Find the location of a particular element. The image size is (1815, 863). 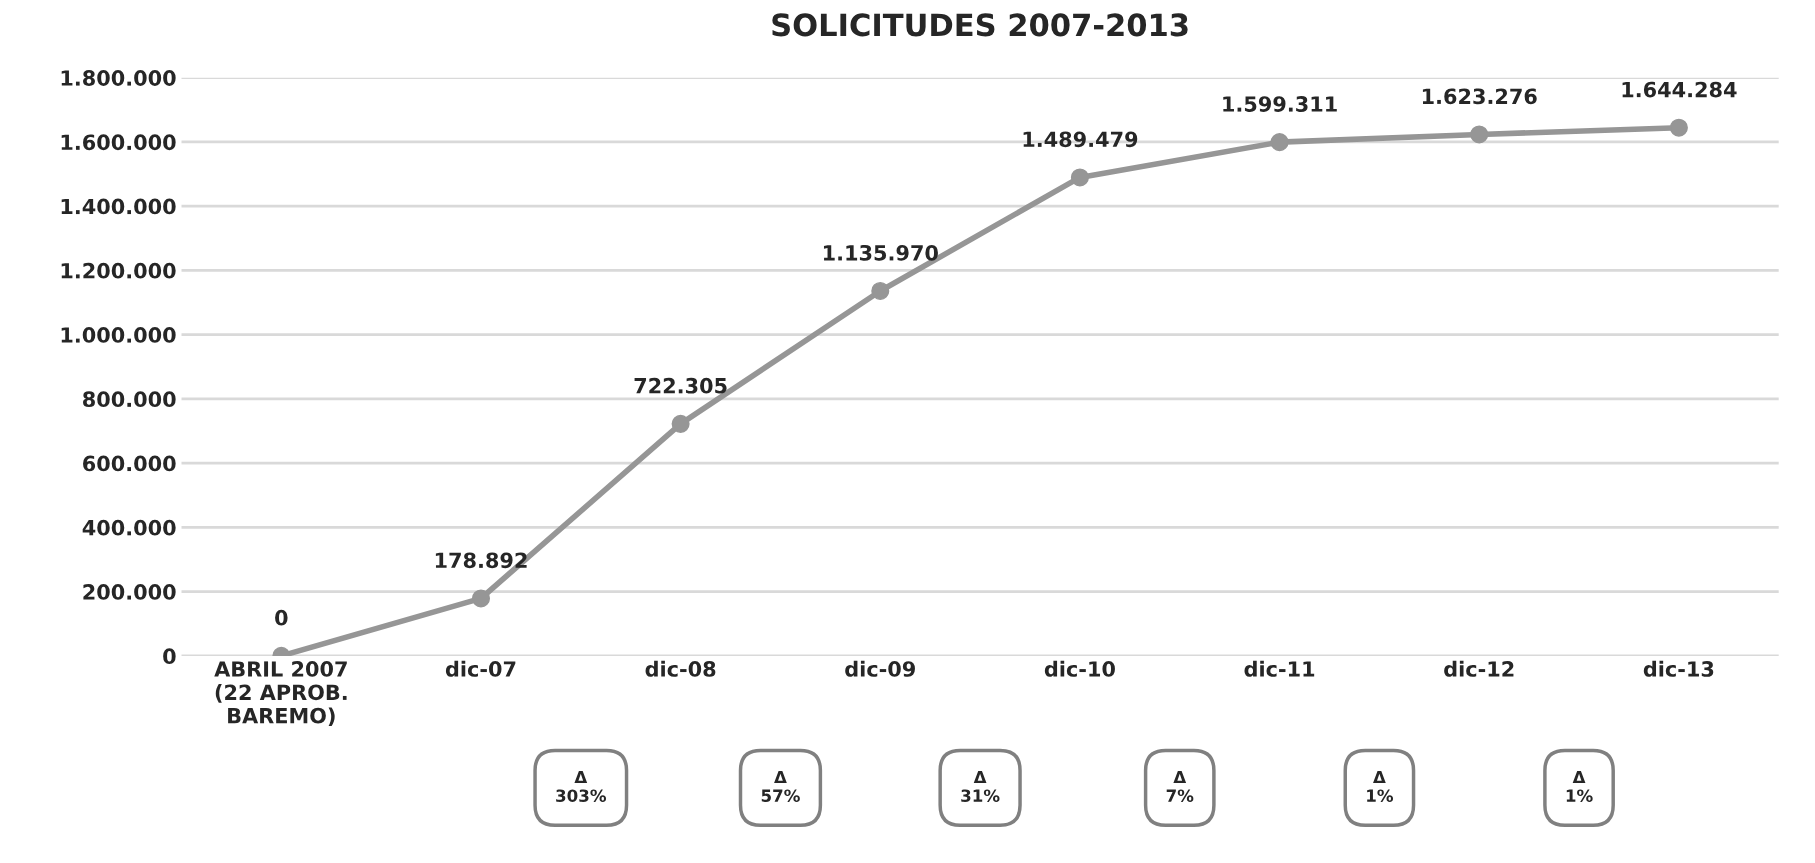

y-tick-label: 1.400.000 is located at coordinates (118, 206).